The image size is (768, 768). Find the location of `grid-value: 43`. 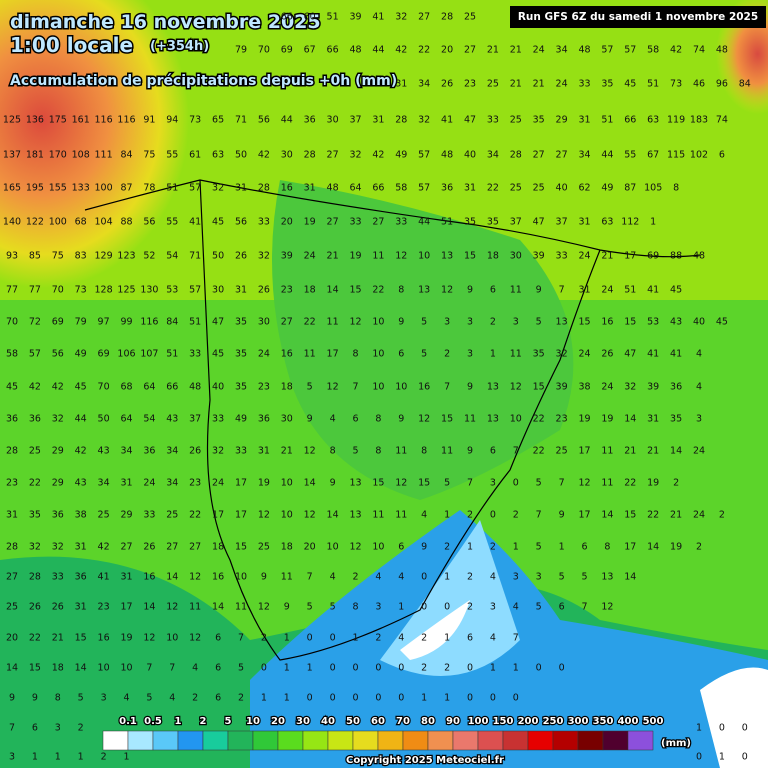

grid-value: 43 is located at coordinates (104, 451).